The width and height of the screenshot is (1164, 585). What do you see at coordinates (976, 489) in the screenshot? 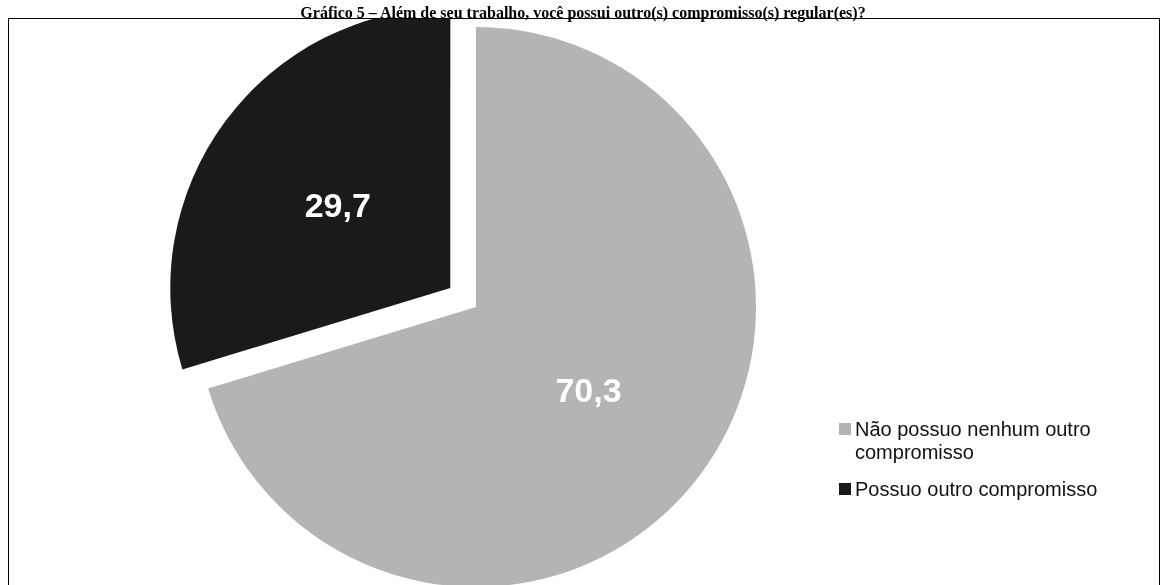
I see `legend-label: Possuo outro compromisso` at bounding box center [976, 489].